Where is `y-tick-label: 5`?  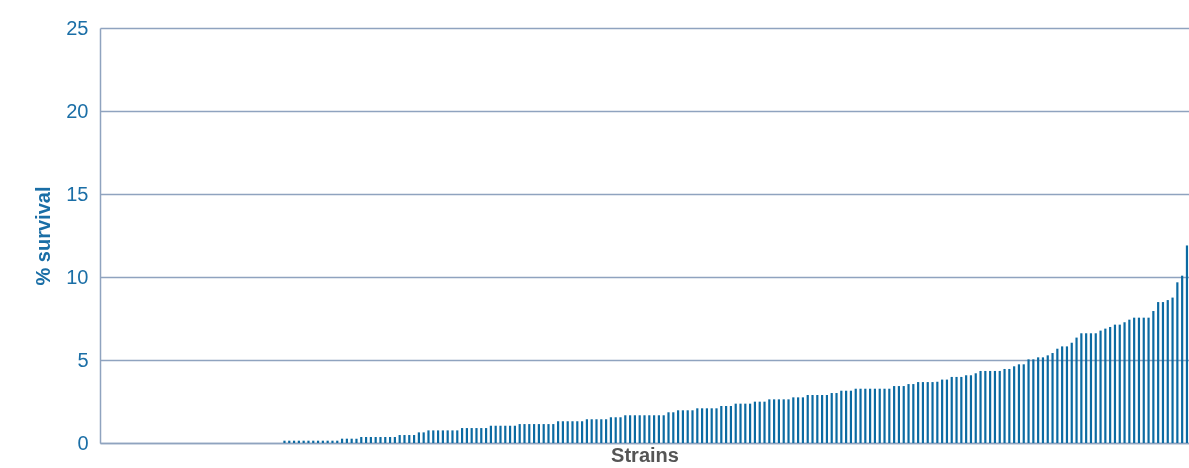
y-tick-label: 5 is located at coordinates (83, 359).